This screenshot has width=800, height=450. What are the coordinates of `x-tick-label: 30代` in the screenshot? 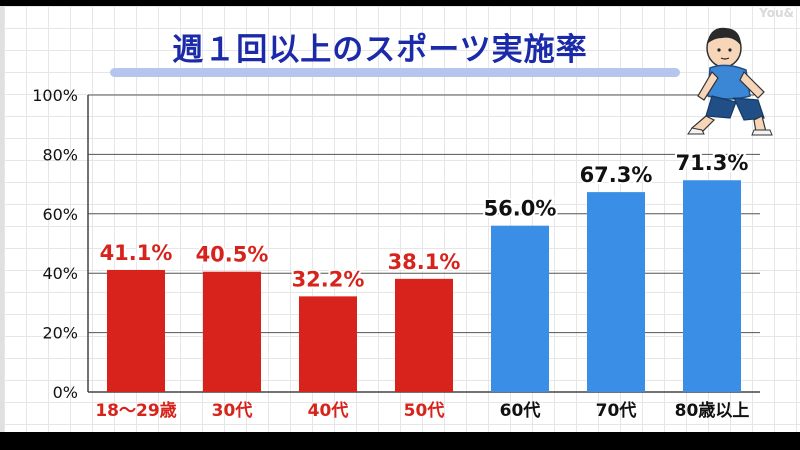 It's located at (232, 410).